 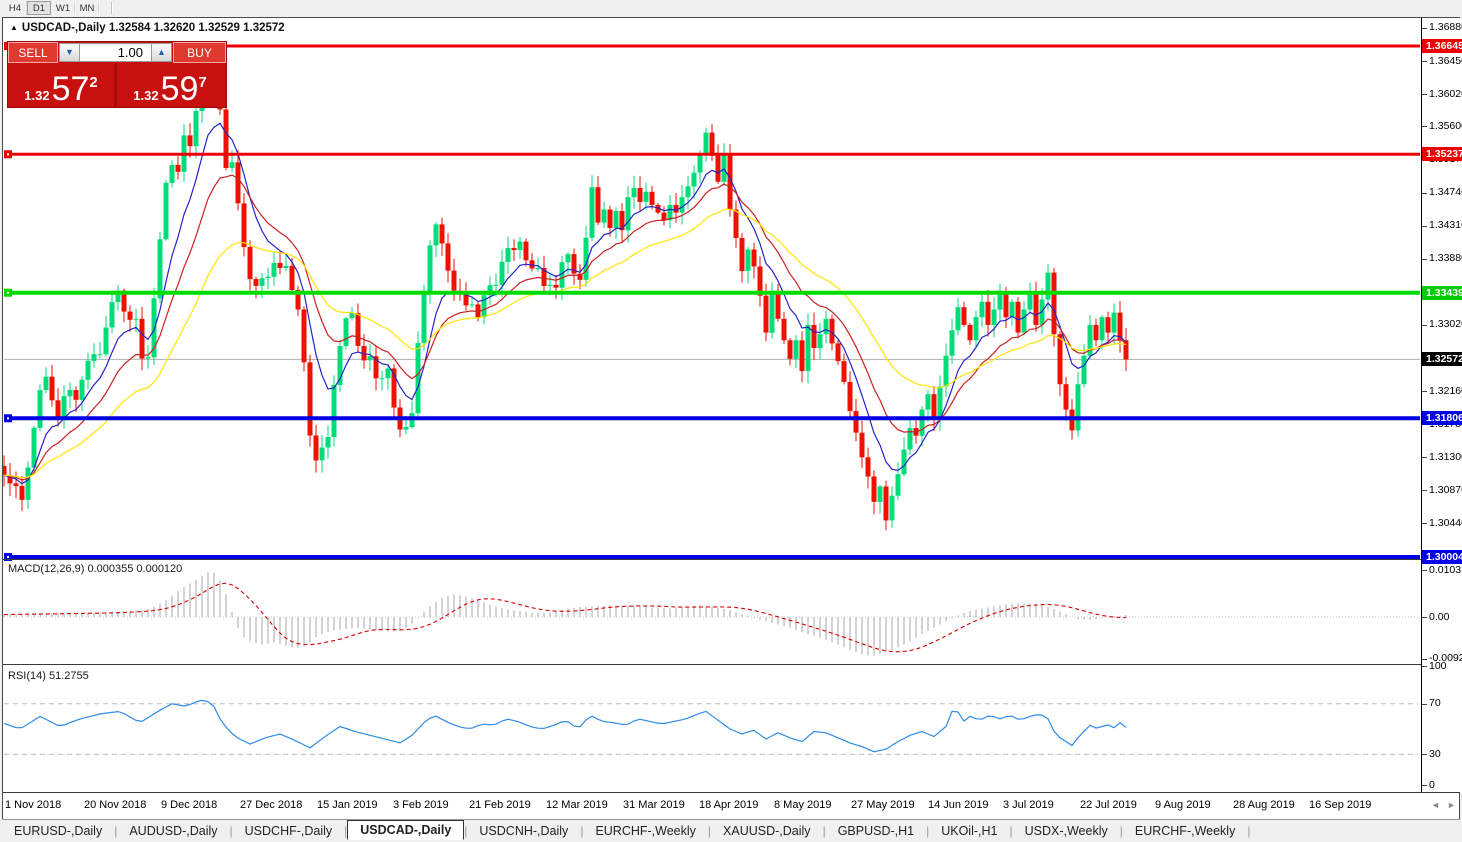 What do you see at coordinates (1445, 126) in the screenshot?
I see `price-tick-label: 1.35600` at bounding box center [1445, 126].